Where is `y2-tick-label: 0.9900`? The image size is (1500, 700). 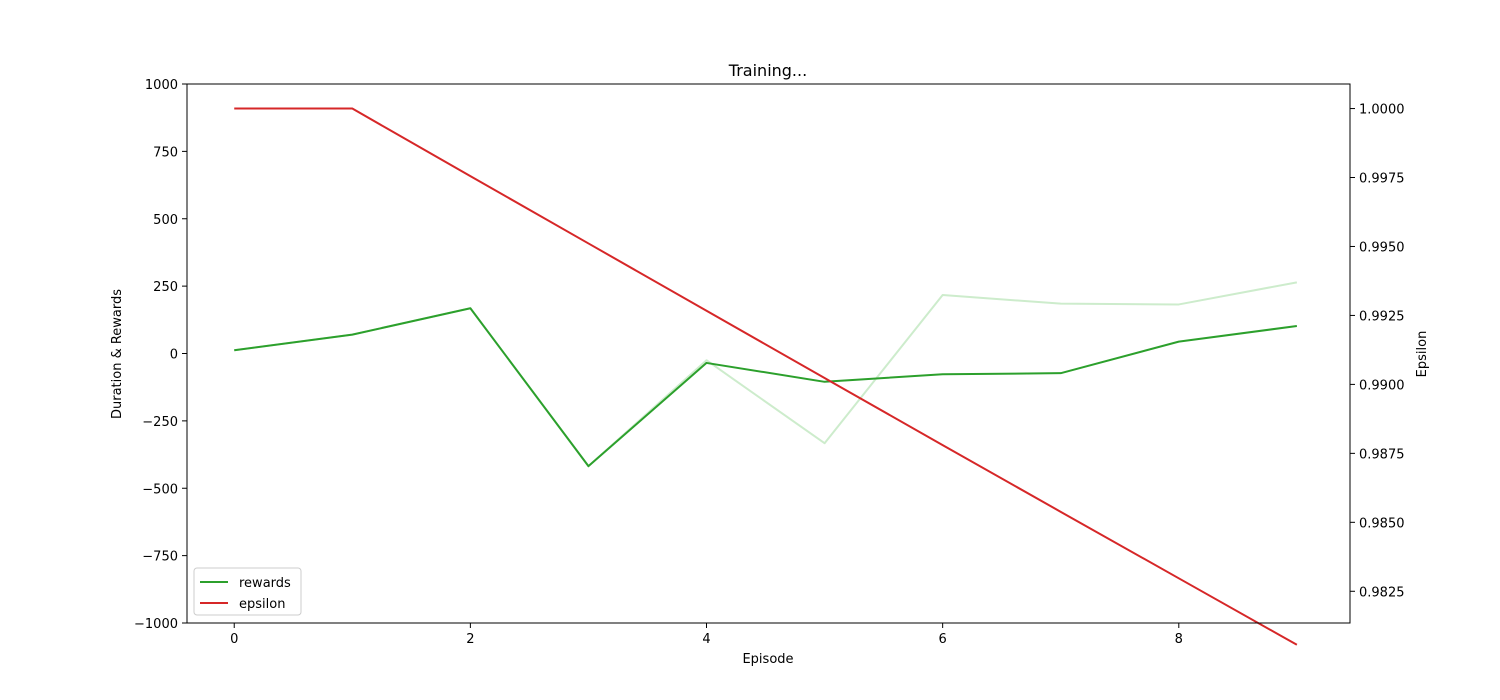 y2-tick-label: 0.9900 is located at coordinates (1382, 385).